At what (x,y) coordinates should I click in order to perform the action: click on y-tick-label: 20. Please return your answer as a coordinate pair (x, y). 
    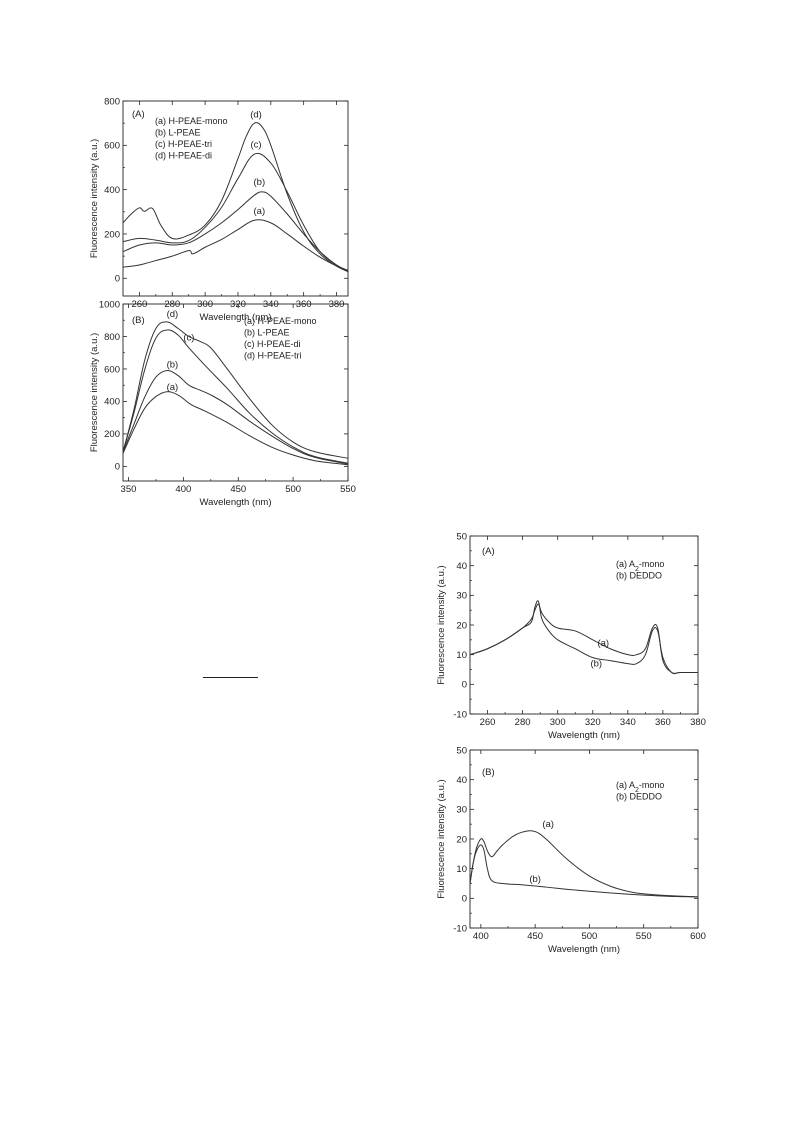
    Looking at the image, I should click on (461, 625).